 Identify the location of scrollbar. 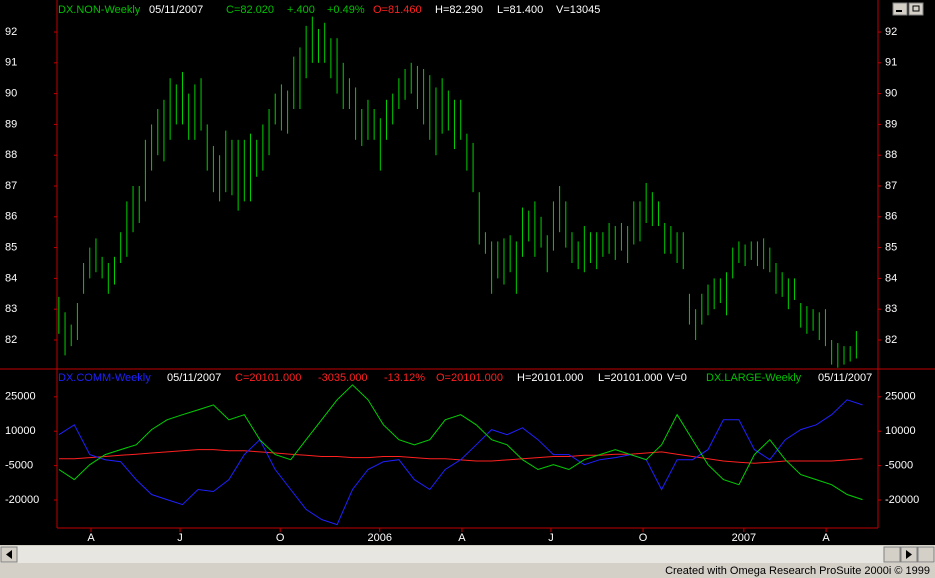
(467, 554).